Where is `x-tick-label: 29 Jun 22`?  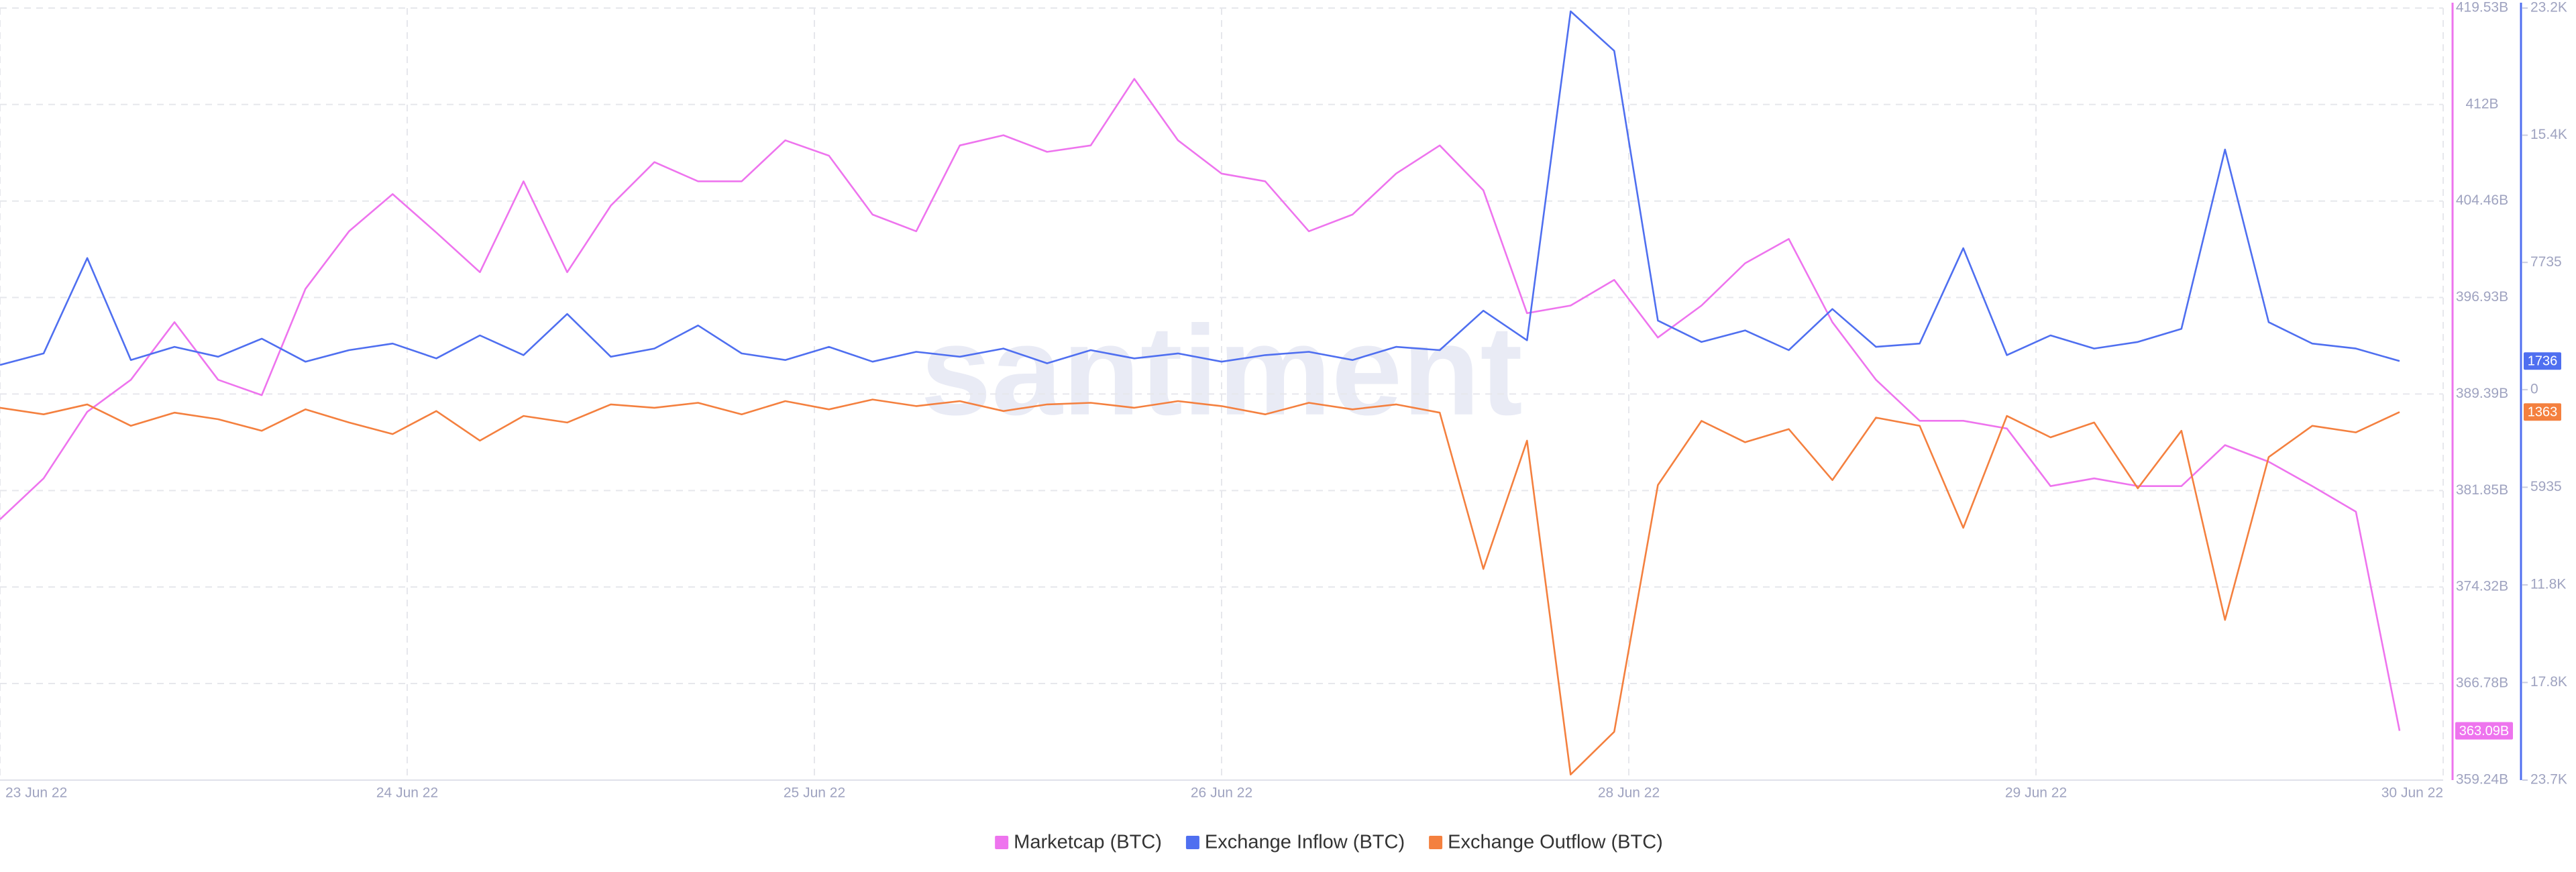 x-tick-label: 29 Jun 22 is located at coordinates (2036, 793).